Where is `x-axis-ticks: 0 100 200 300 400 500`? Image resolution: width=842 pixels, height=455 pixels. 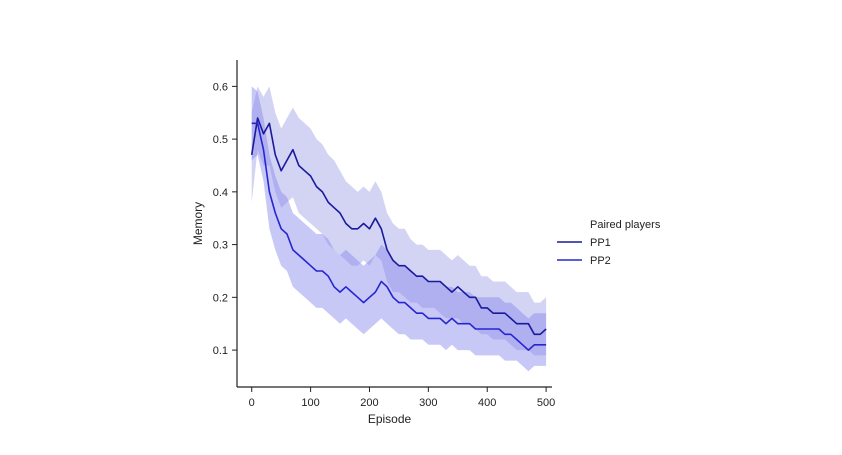
x-axis-ticks: 0 100 200 300 400 500 is located at coordinates (402, 398).